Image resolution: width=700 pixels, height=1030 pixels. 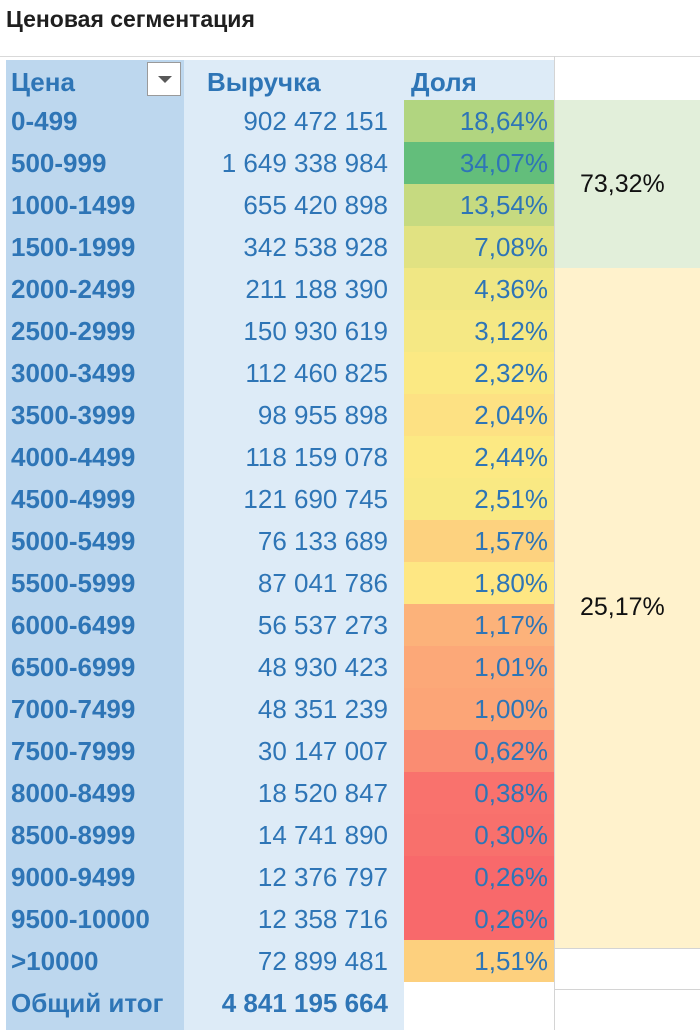 I want to click on revenue-cell: 902 472 151, so click(x=315, y=121).